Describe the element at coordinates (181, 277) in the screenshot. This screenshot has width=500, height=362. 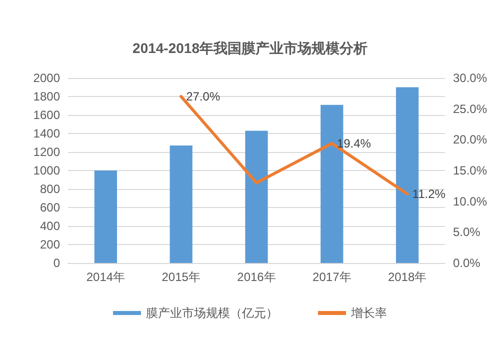
I see `x-tick-label: 2015年` at that location.